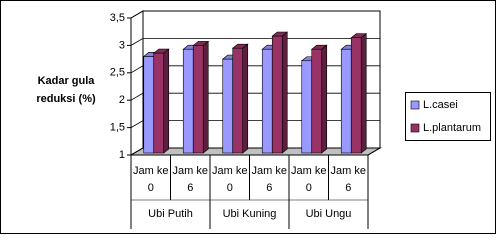 This screenshot has width=496, height=240. I want to click on group-label: Ubi Ungu, so click(328, 214).